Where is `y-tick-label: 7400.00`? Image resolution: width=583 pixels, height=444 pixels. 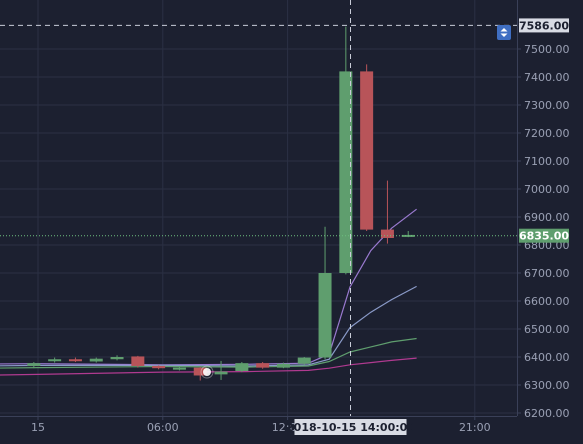
y-tick-label: 7400.00 is located at coordinates (547, 77).